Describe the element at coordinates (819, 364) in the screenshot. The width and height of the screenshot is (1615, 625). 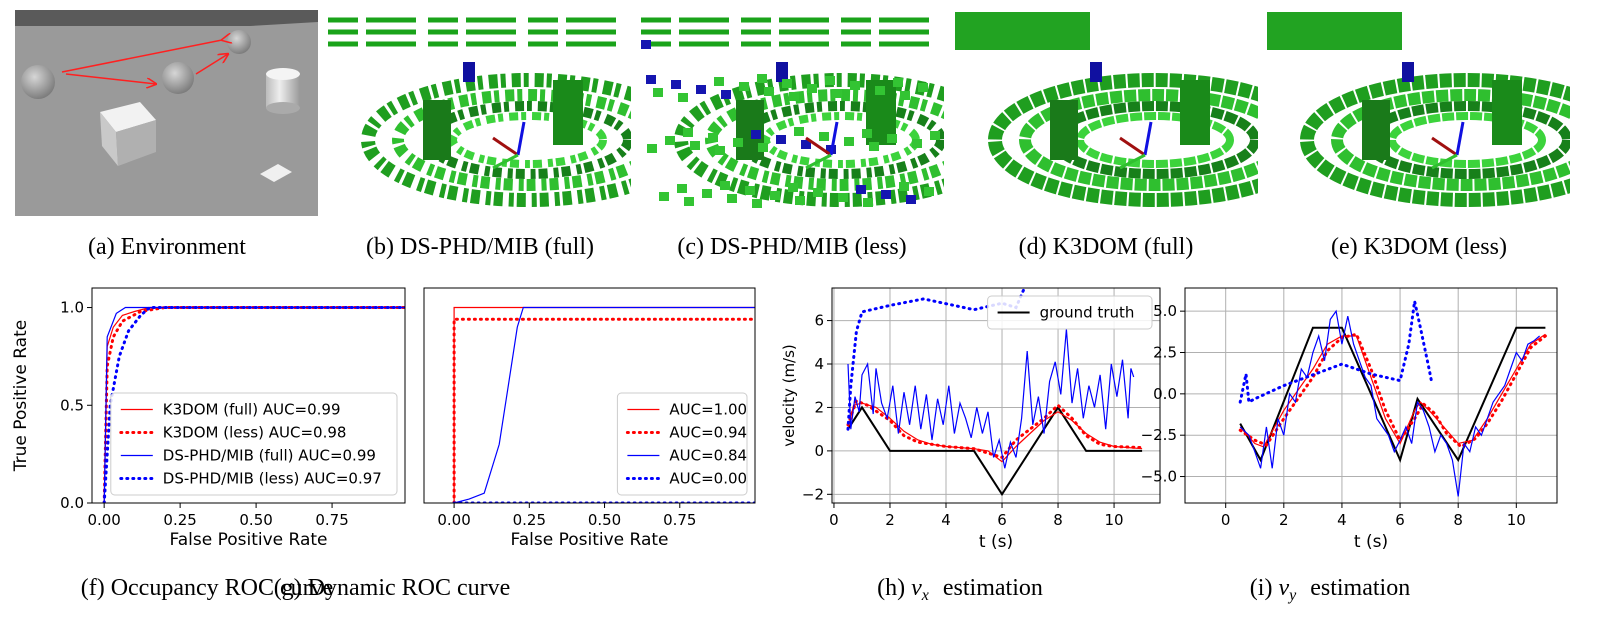
I see `y-tick-label: 4` at that location.